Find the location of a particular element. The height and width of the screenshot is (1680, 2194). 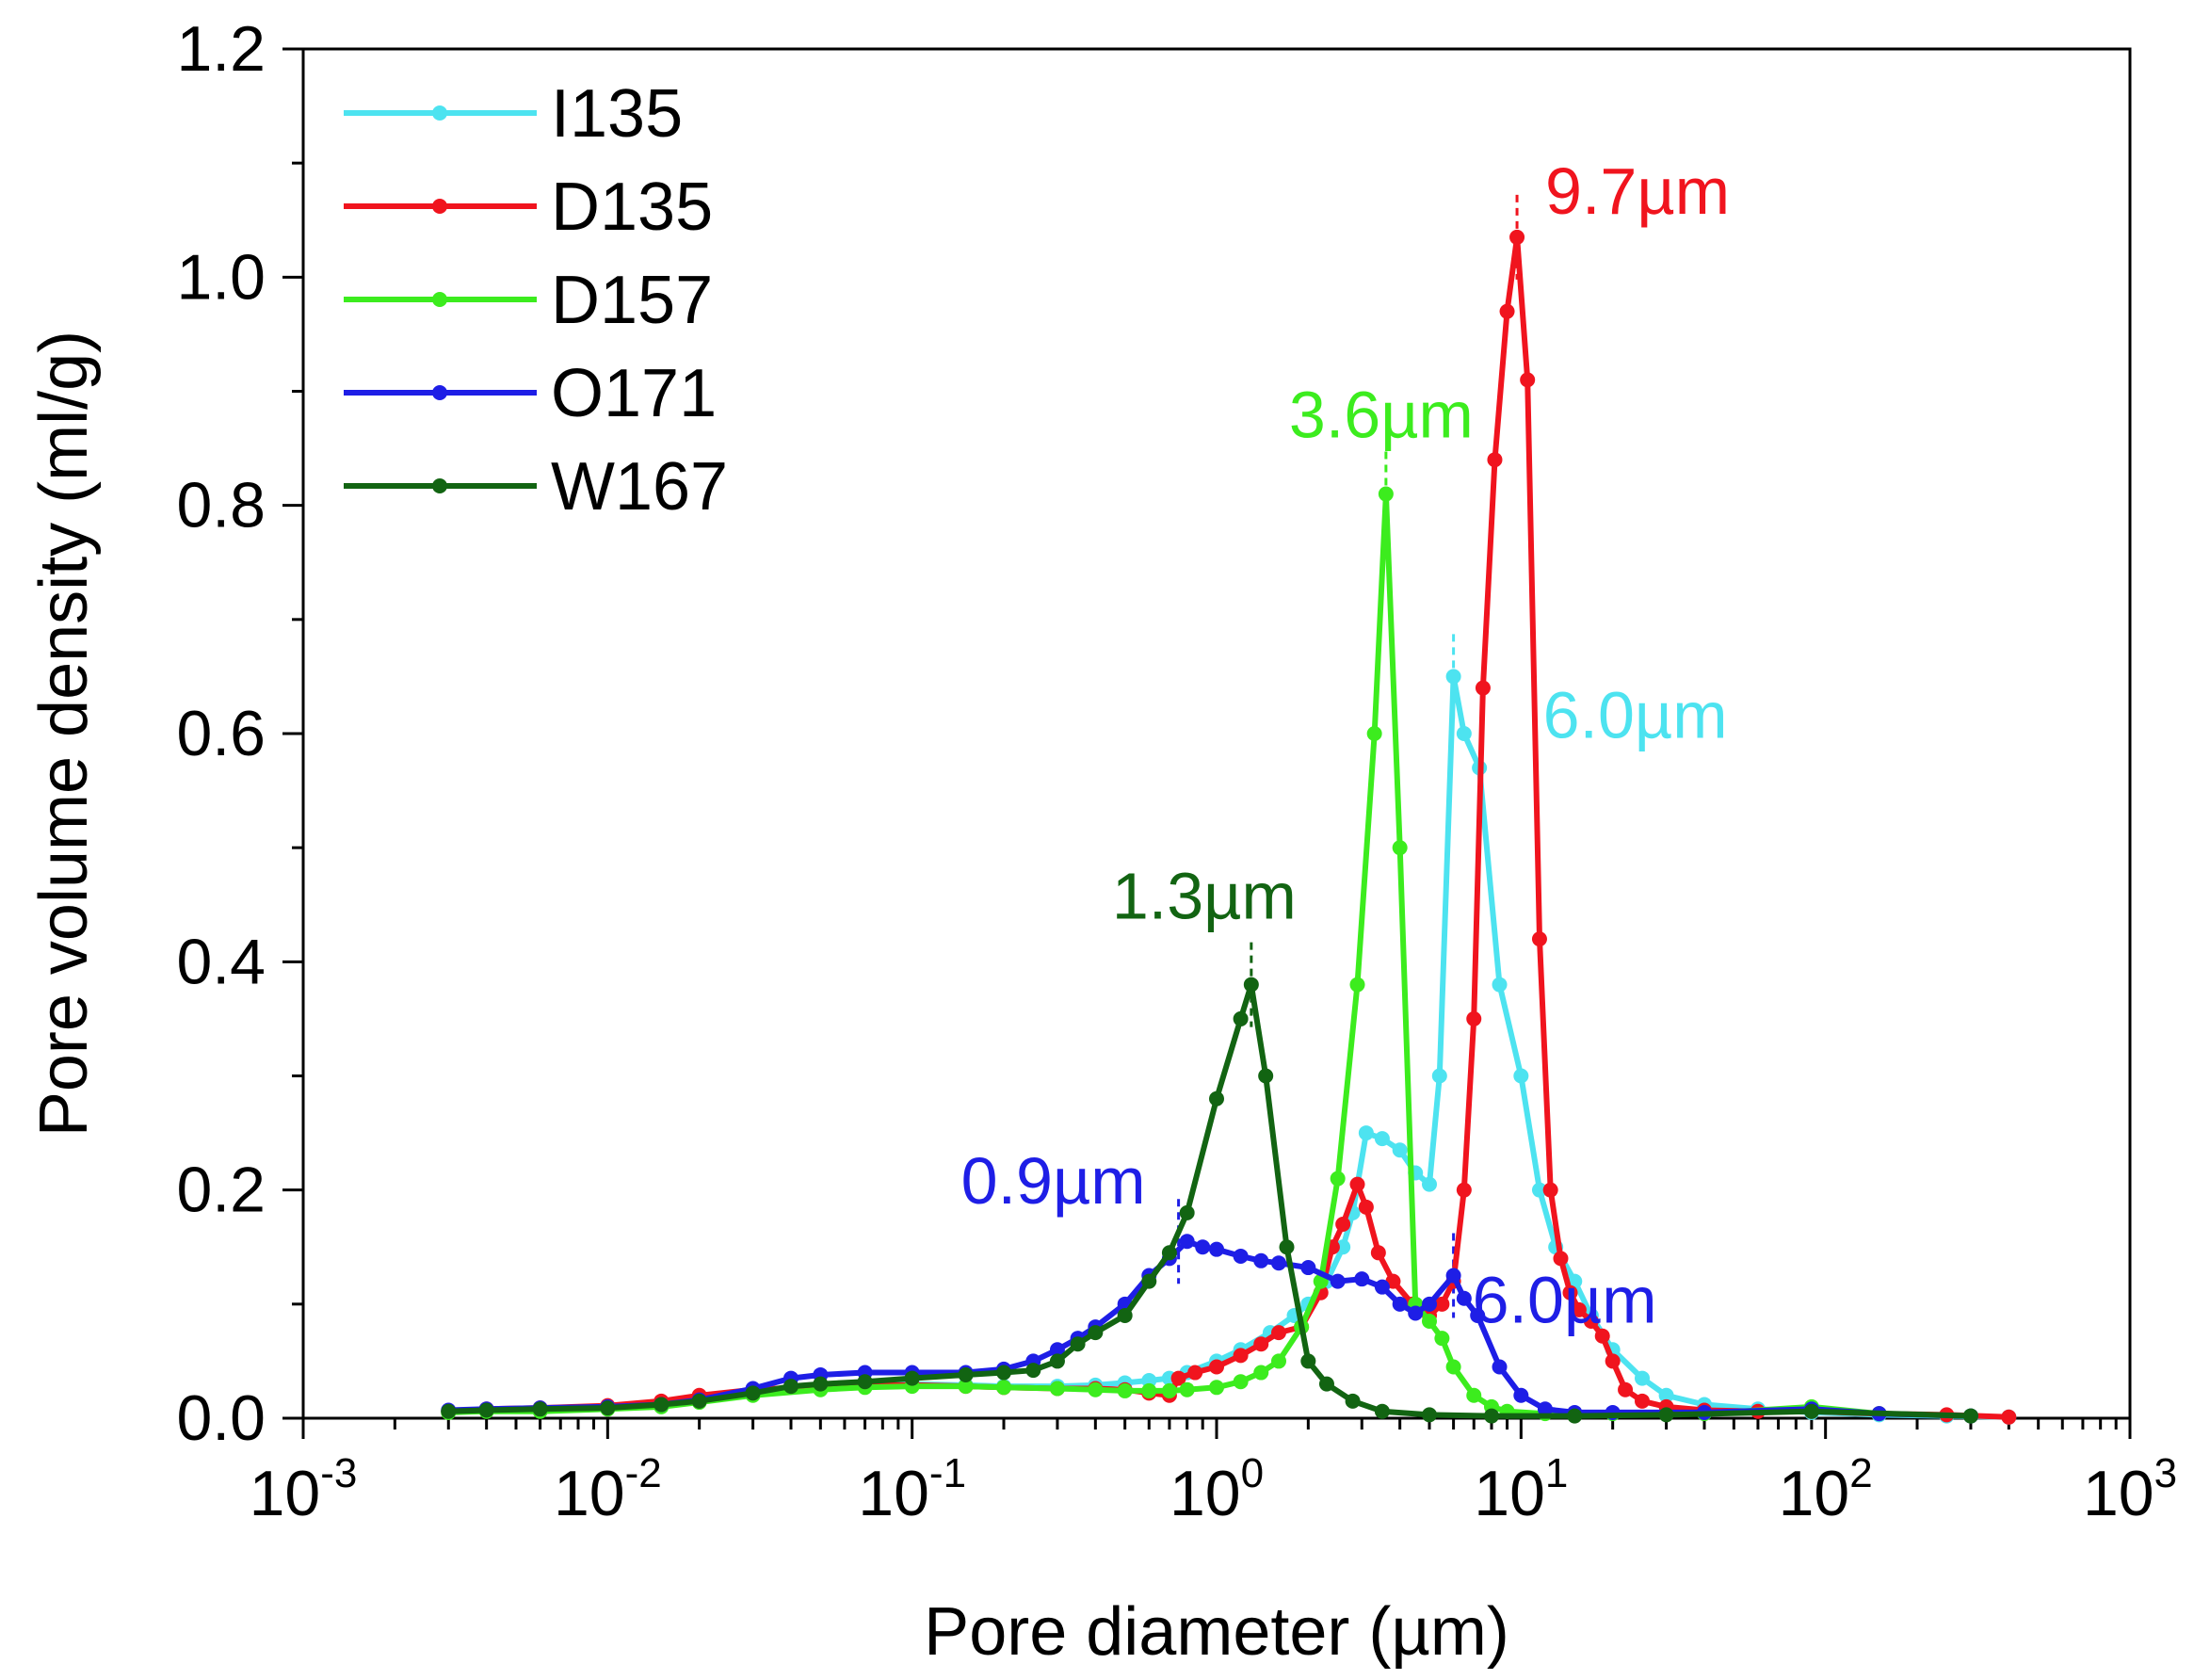

peak-annotation: 3.6µm is located at coordinates (1382, 416).